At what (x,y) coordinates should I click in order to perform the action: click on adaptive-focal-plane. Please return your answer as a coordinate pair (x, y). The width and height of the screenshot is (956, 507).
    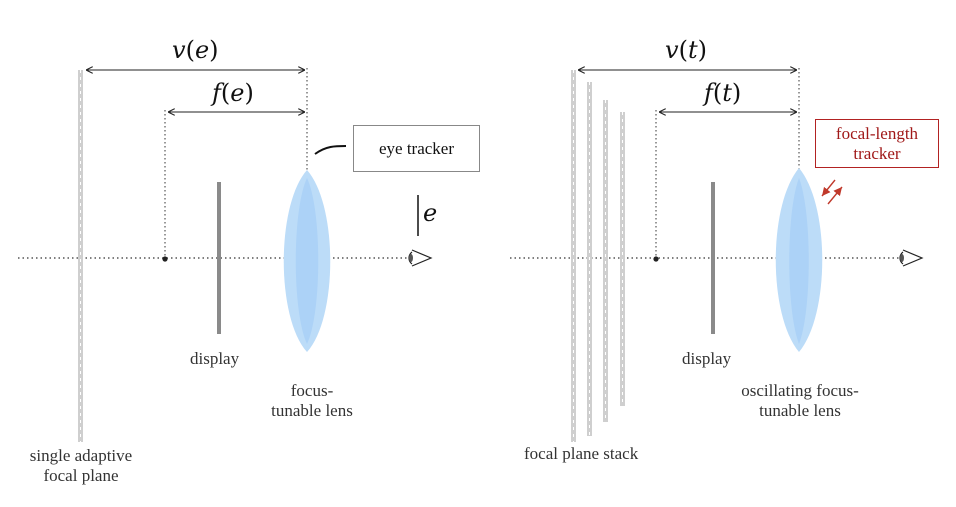
    Looking at the image, I should click on (80, 256).